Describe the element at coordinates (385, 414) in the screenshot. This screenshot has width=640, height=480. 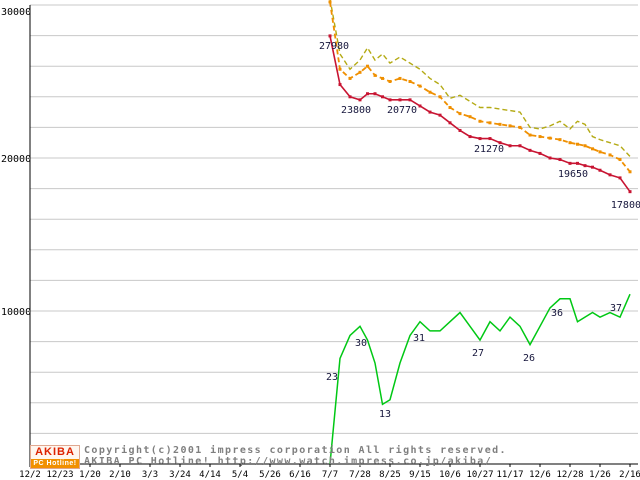
I see `data-label: 13` at that location.